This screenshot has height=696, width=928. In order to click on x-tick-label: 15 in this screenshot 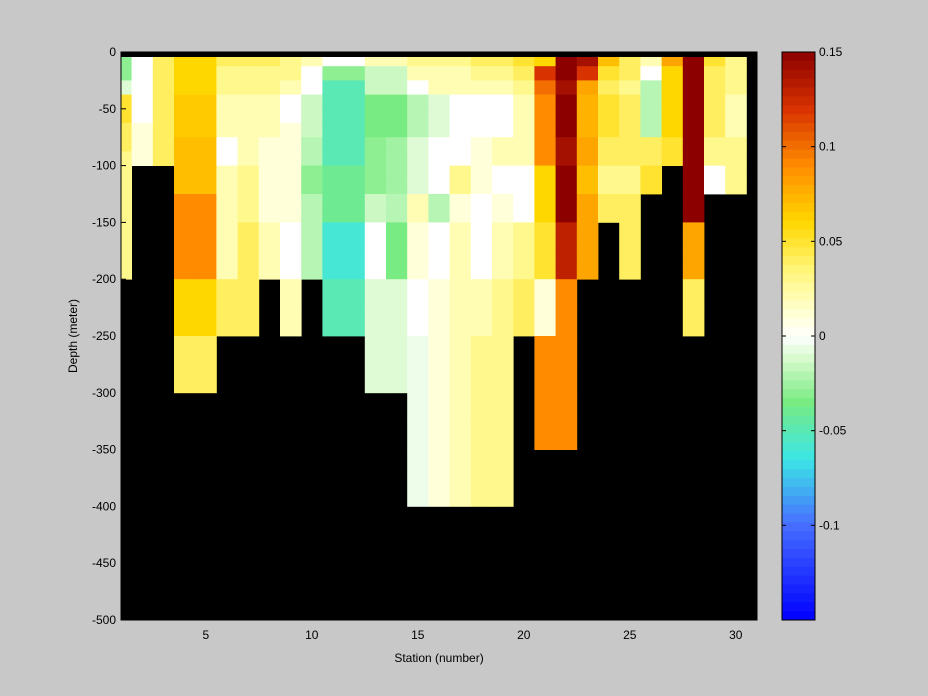, I will do `click(418, 635)`.